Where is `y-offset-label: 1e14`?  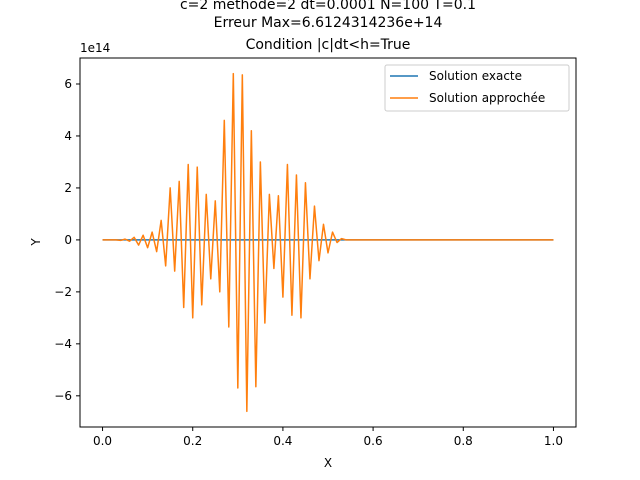
y-offset-label: 1e14 is located at coordinates (95, 48).